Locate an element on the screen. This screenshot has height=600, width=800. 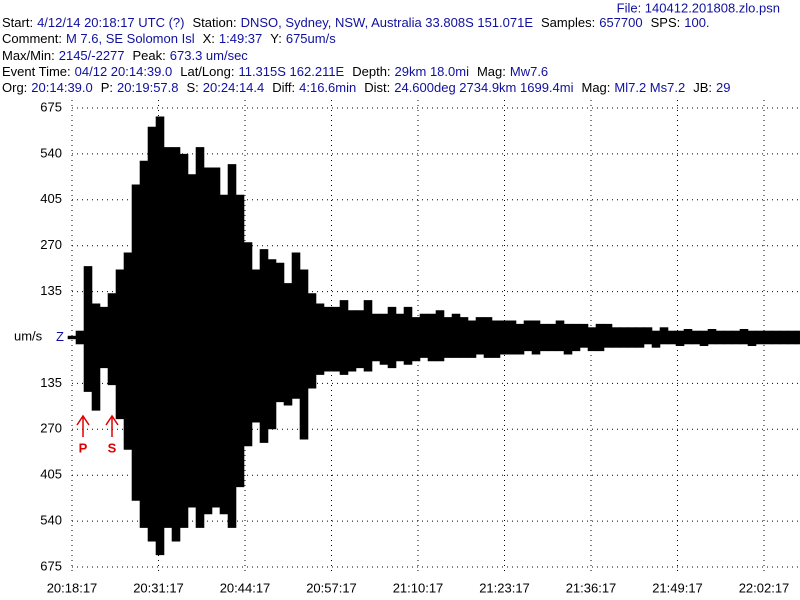
header-value: 29 is located at coordinates (723, 87).